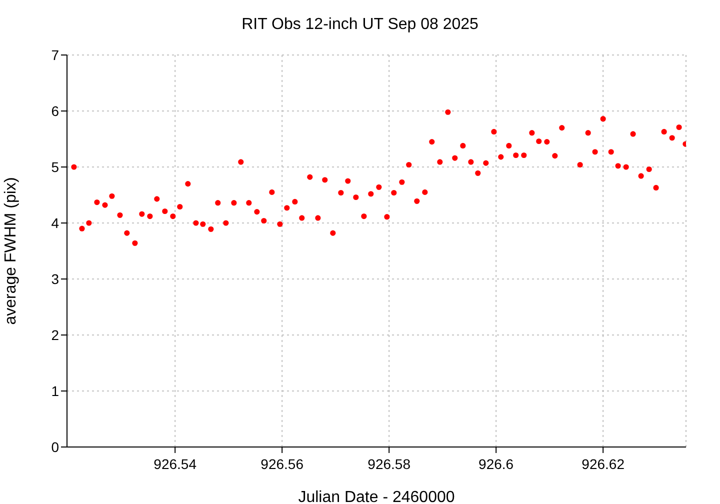 This screenshot has width=720, height=504. What do you see at coordinates (55, 110) in the screenshot?
I see `y-tick-label: 6` at bounding box center [55, 110].